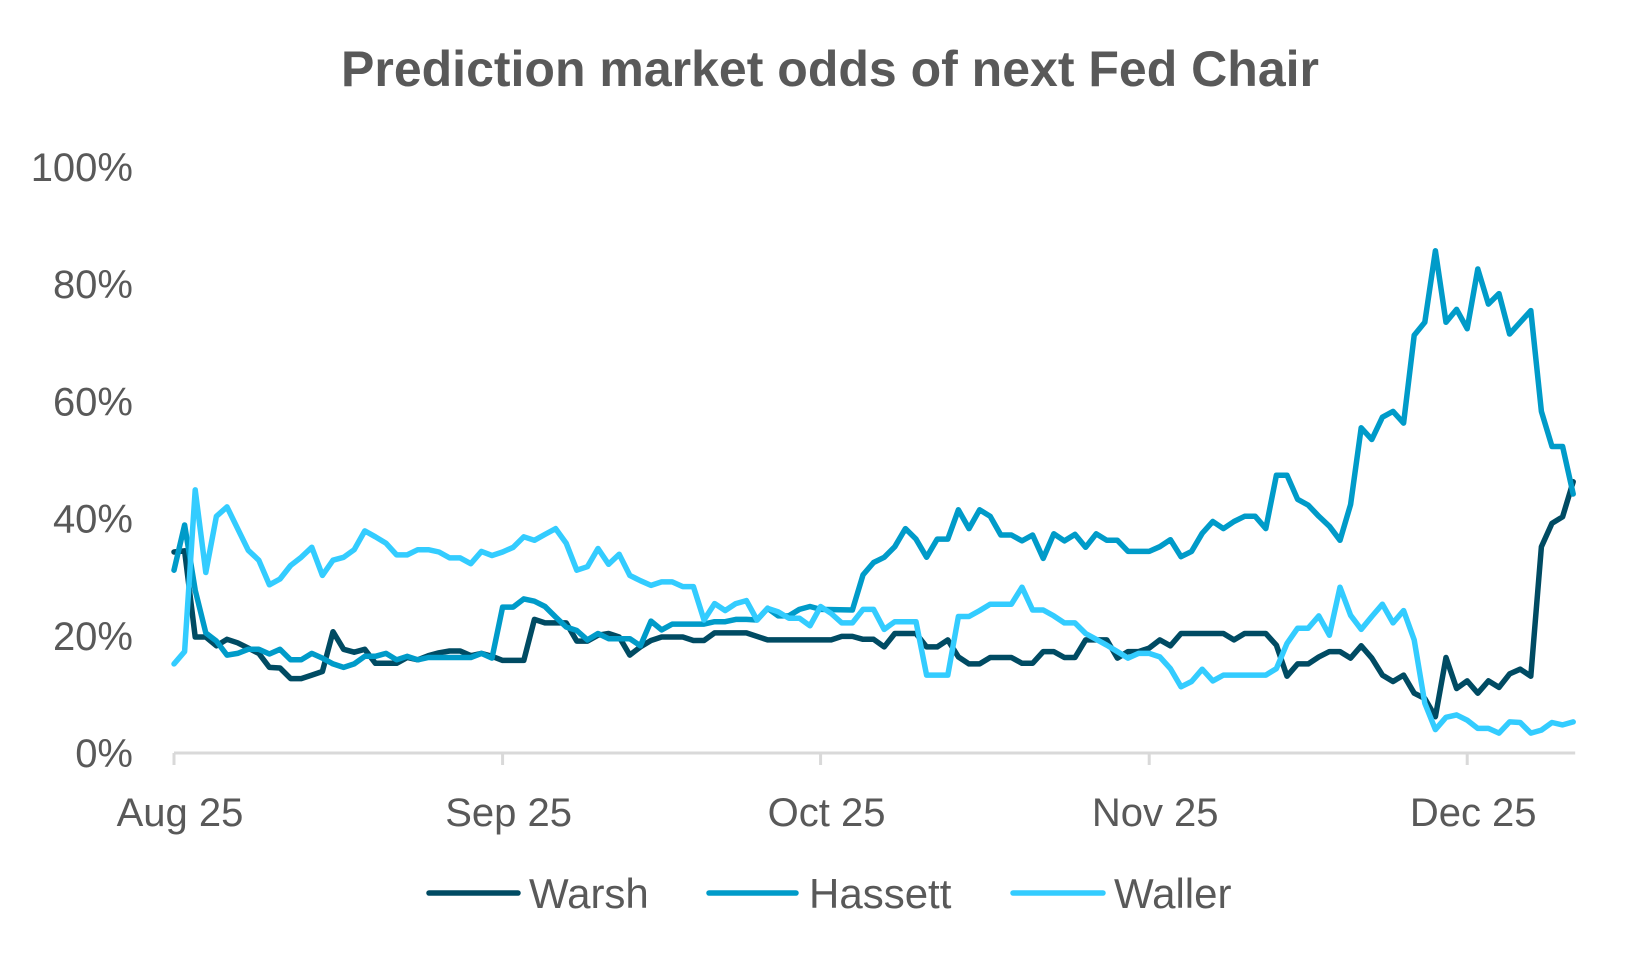 The width and height of the screenshot is (1650, 956). Describe the element at coordinates (104, 754) in the screenshot. I see `y-tick-label: 0%` at that location.